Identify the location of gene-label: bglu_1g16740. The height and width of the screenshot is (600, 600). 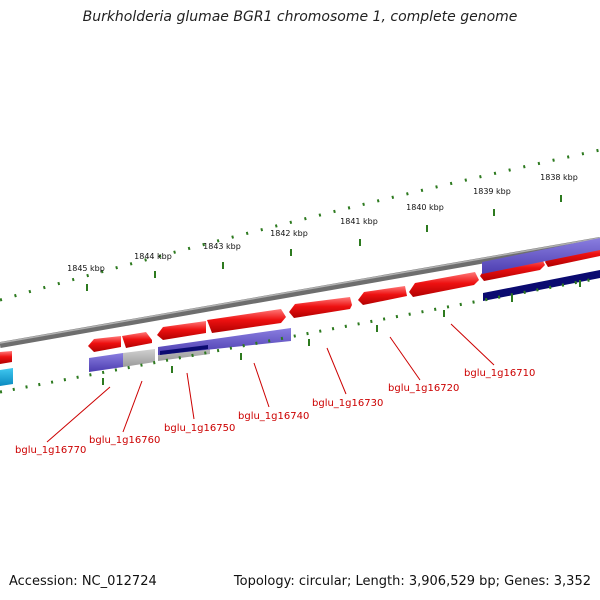
(273, 416).